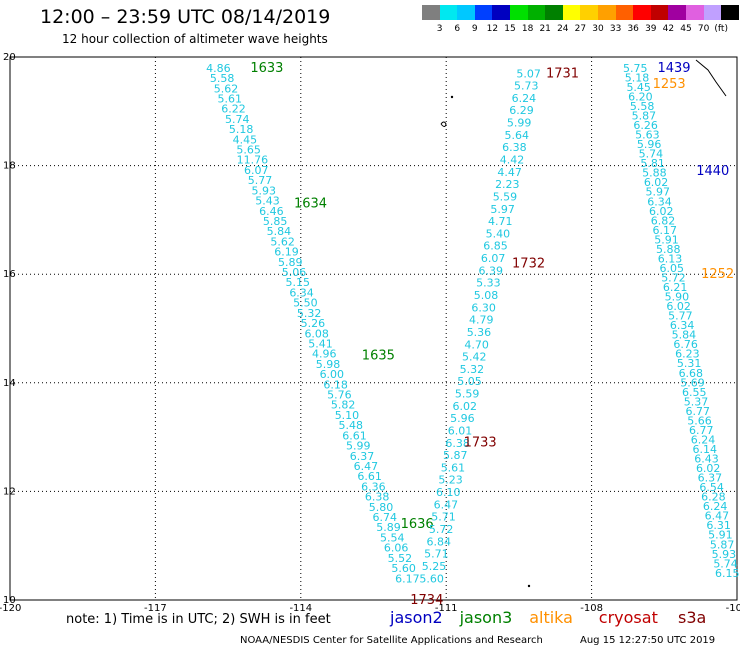  I want to click on wave-height-value: 5.88, so click(654, 173).